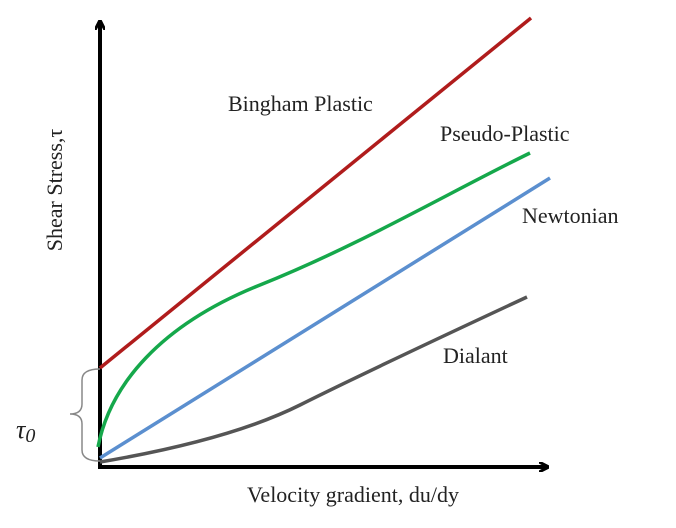 The width and height of the screenshot is (676, 528). Describe the element at coordinates (505, 133) in the screenshot. I see `curve-label: Pseudo-Plastic` at that location.